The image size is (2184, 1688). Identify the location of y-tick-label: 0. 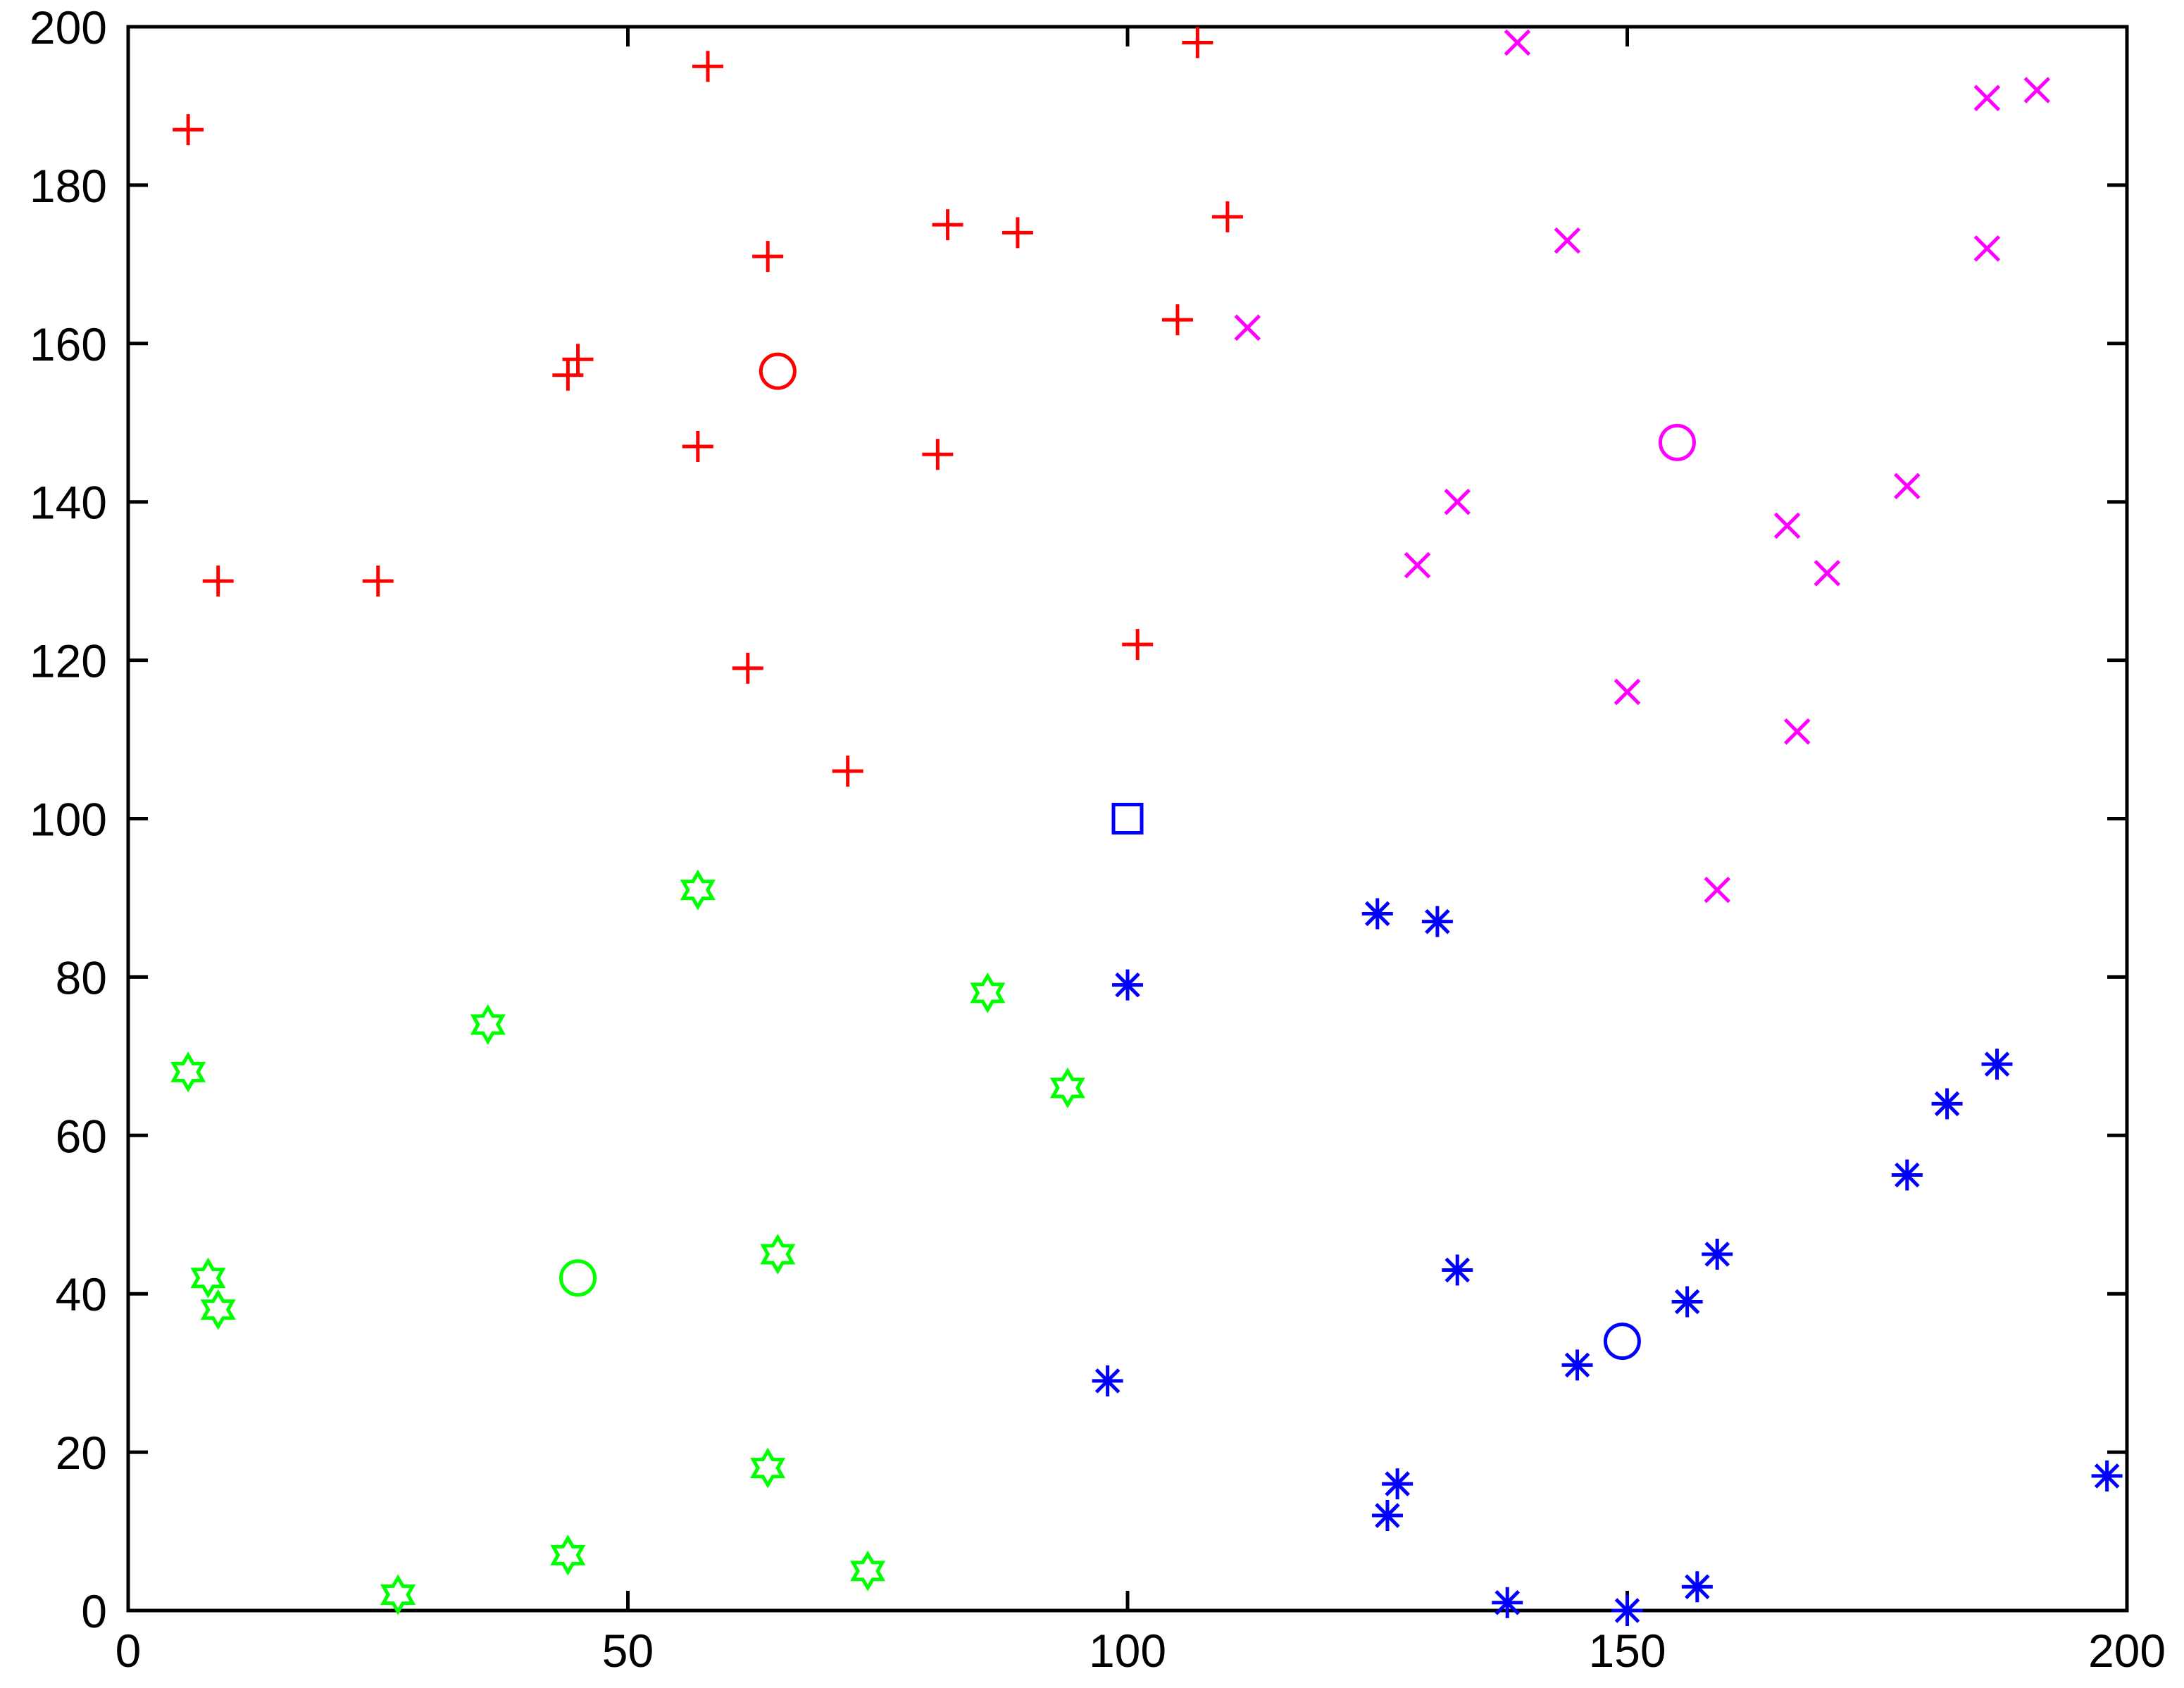
(94, 1611).